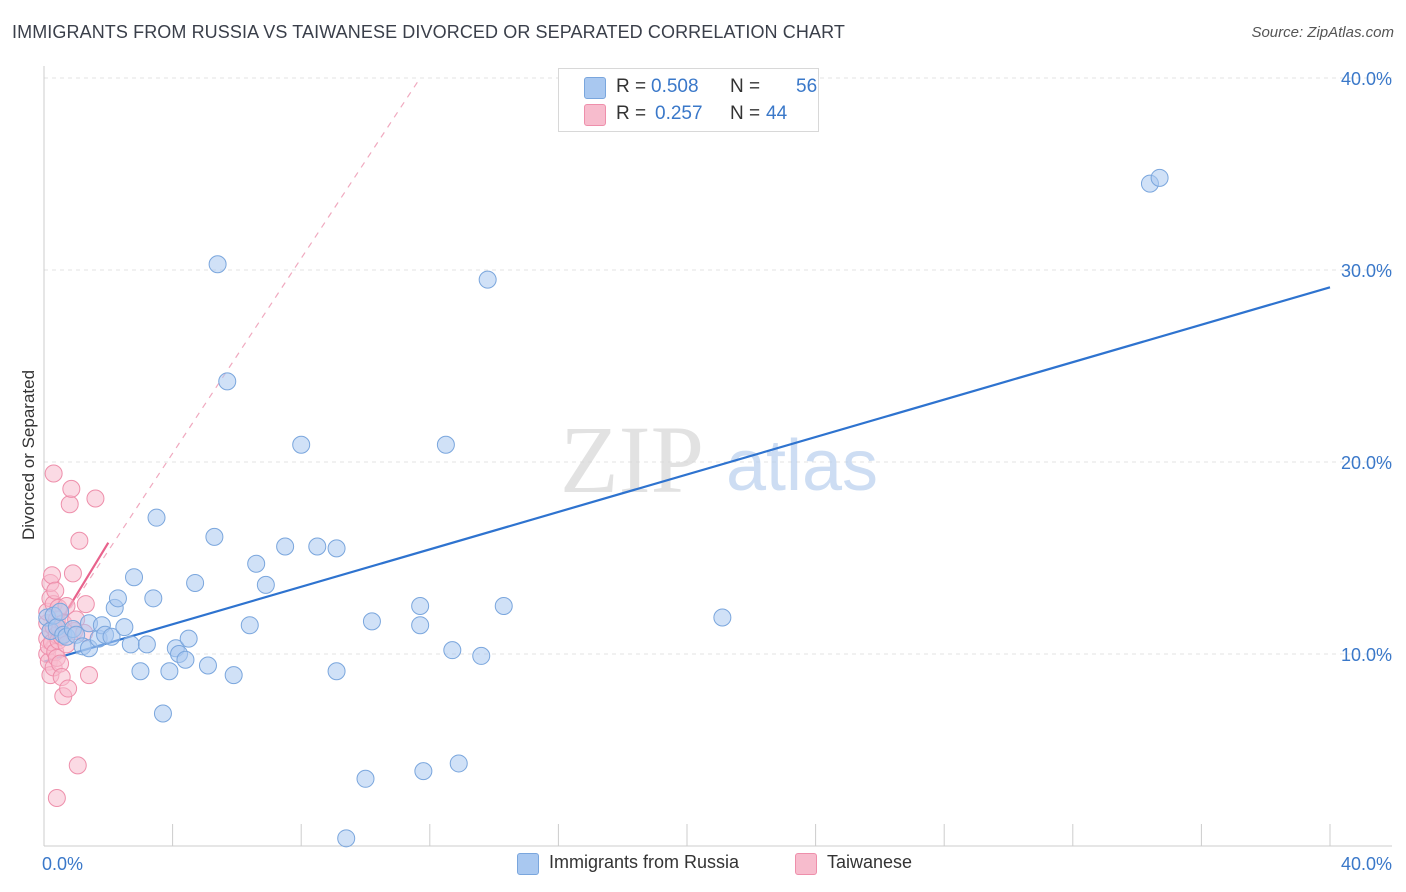 The image size is (1406, 892). Describe the element at coordinates (675, 86) in the screenshot. I see `russia-r-value: 0.508` at that location.